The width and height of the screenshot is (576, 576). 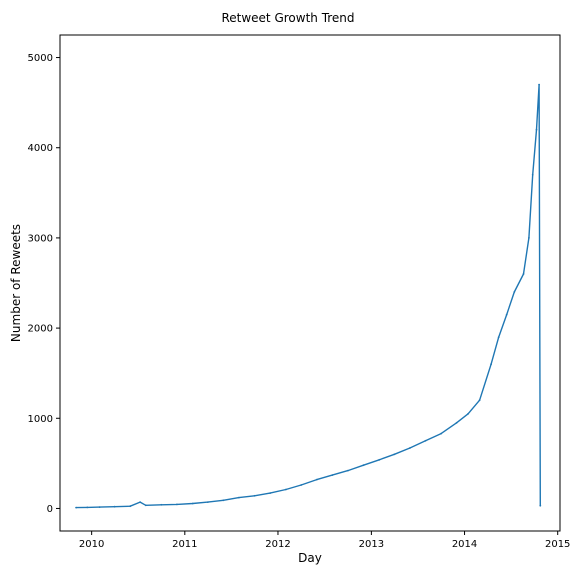 I want to click on x-tick-label: 2012, so click(x=277, y=544).